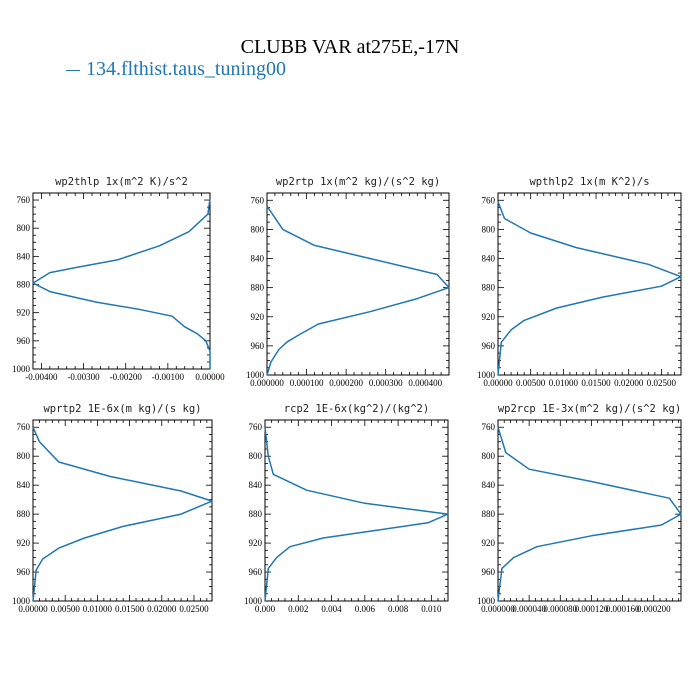  Describe the element at coordinates (73, 70) in the screenshot. I see `legend-line-swatch` at that location.